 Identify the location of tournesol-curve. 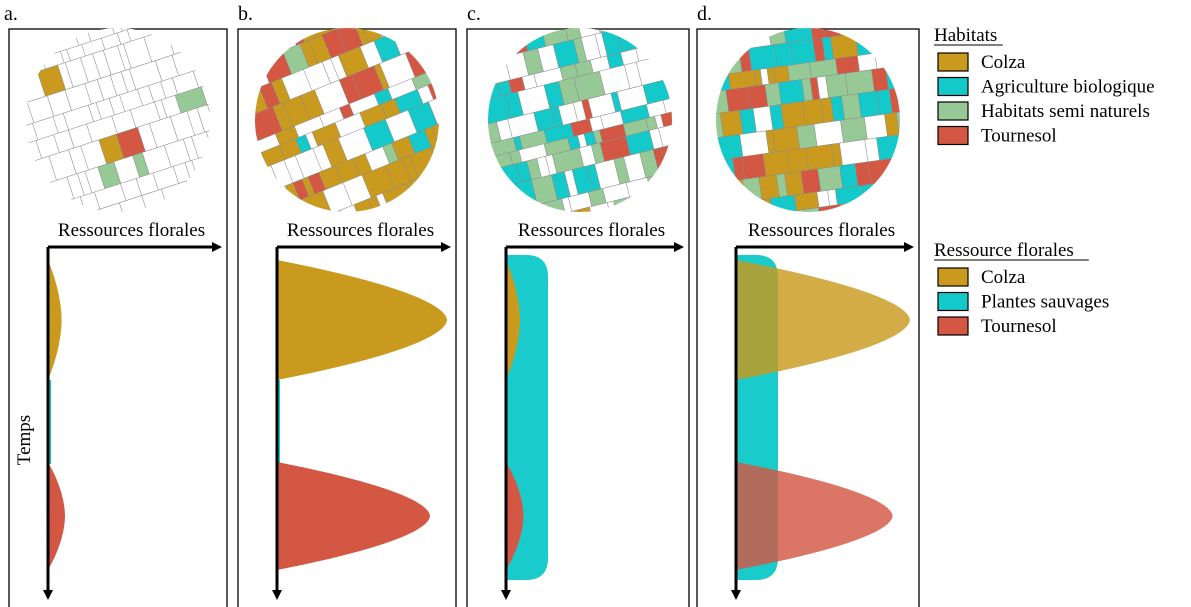
(56, 516).